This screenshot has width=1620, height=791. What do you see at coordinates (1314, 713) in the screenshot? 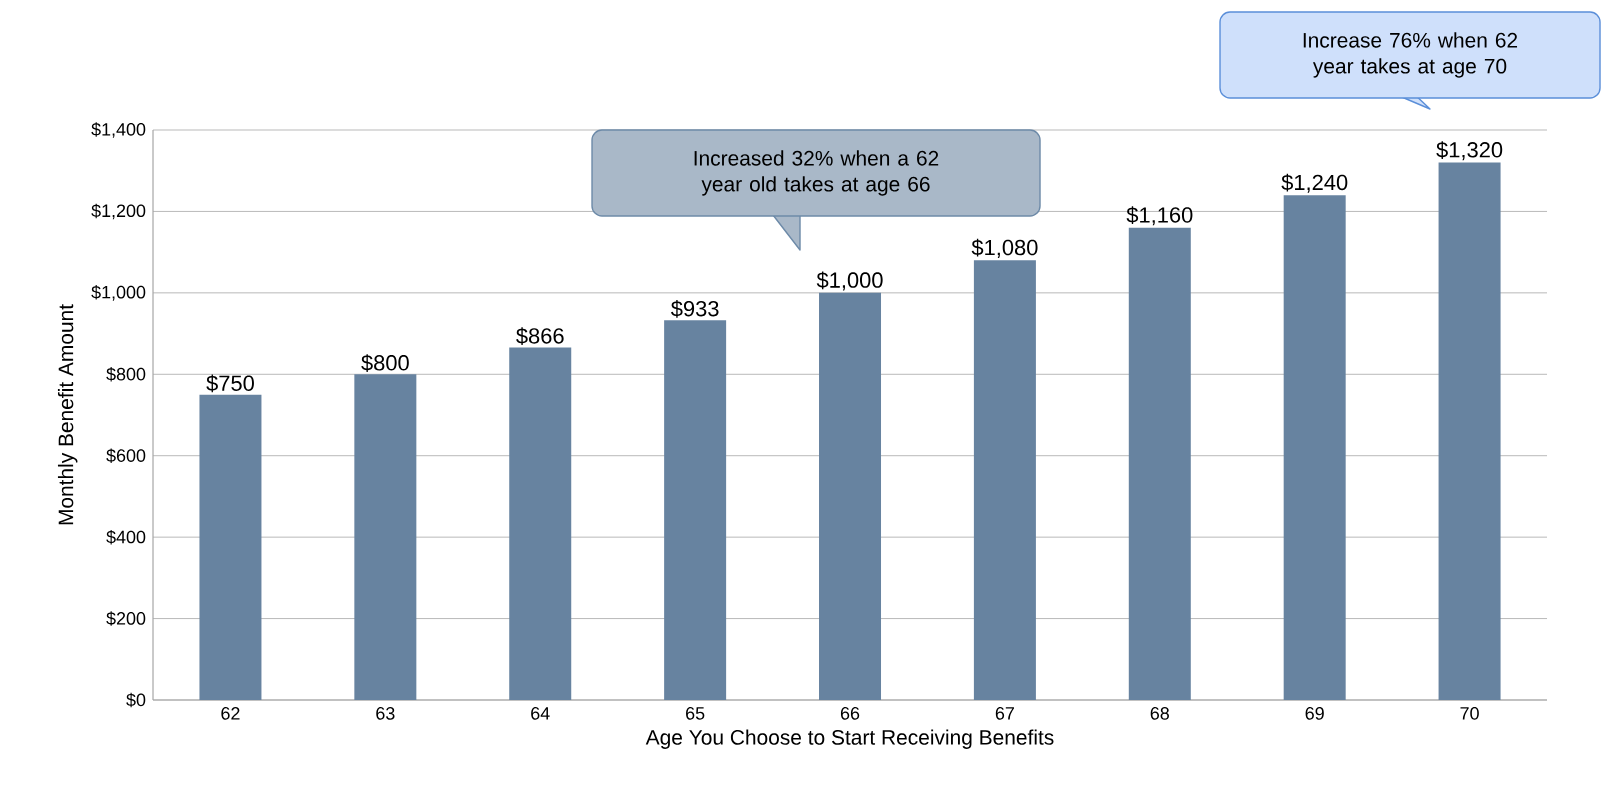
I see `x-tick-label: 69` at bounding box center [1314, 713].